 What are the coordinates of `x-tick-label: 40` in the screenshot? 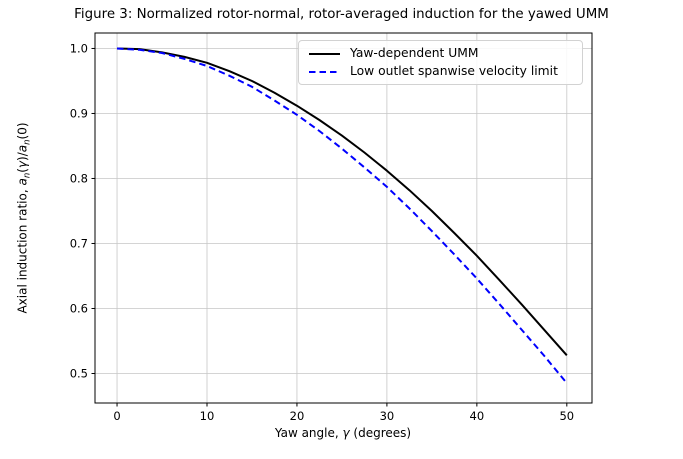 It's located at (477, 416).